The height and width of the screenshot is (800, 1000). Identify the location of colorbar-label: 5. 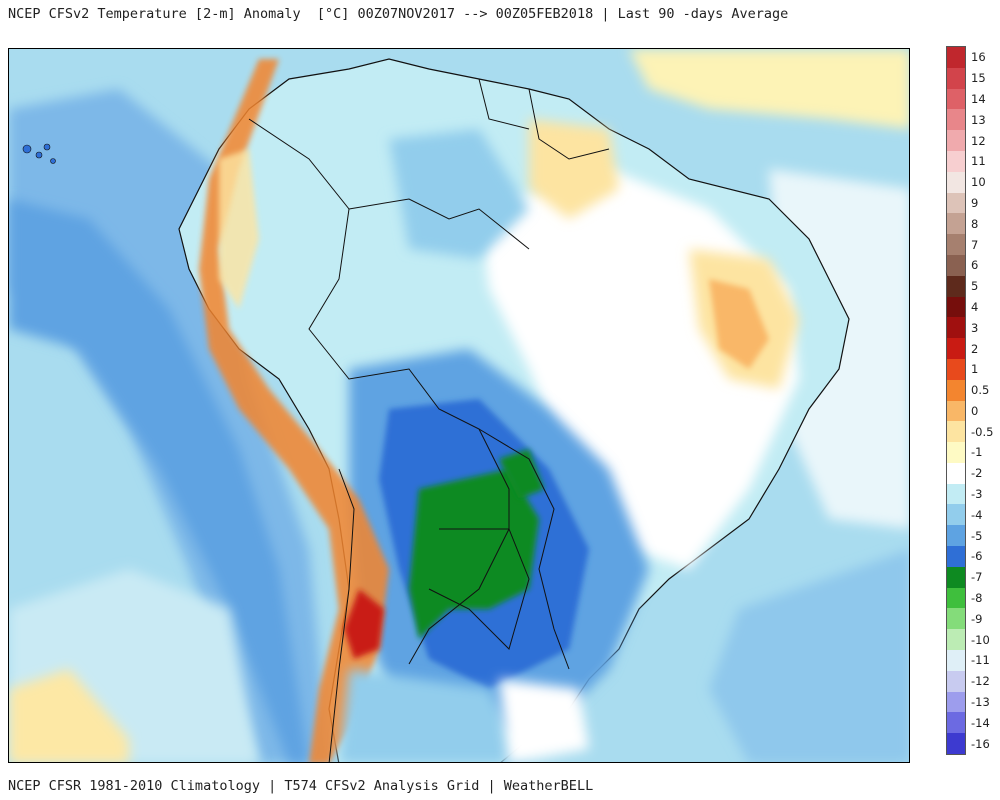
(975, 286).